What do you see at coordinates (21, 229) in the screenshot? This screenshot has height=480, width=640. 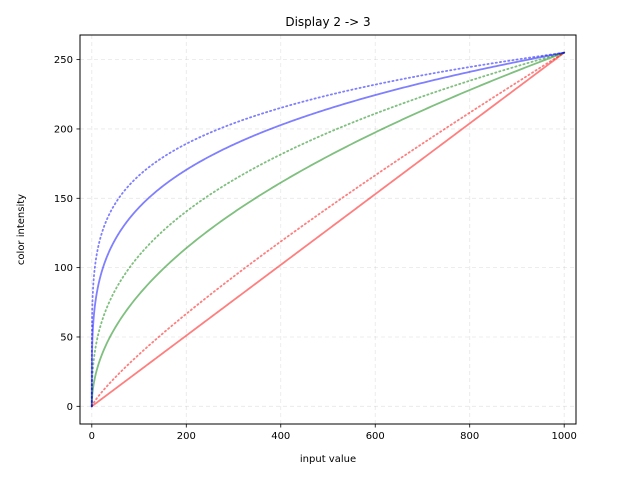 I see `y-axis-title: color intensity` at bounding box center [21, 229].